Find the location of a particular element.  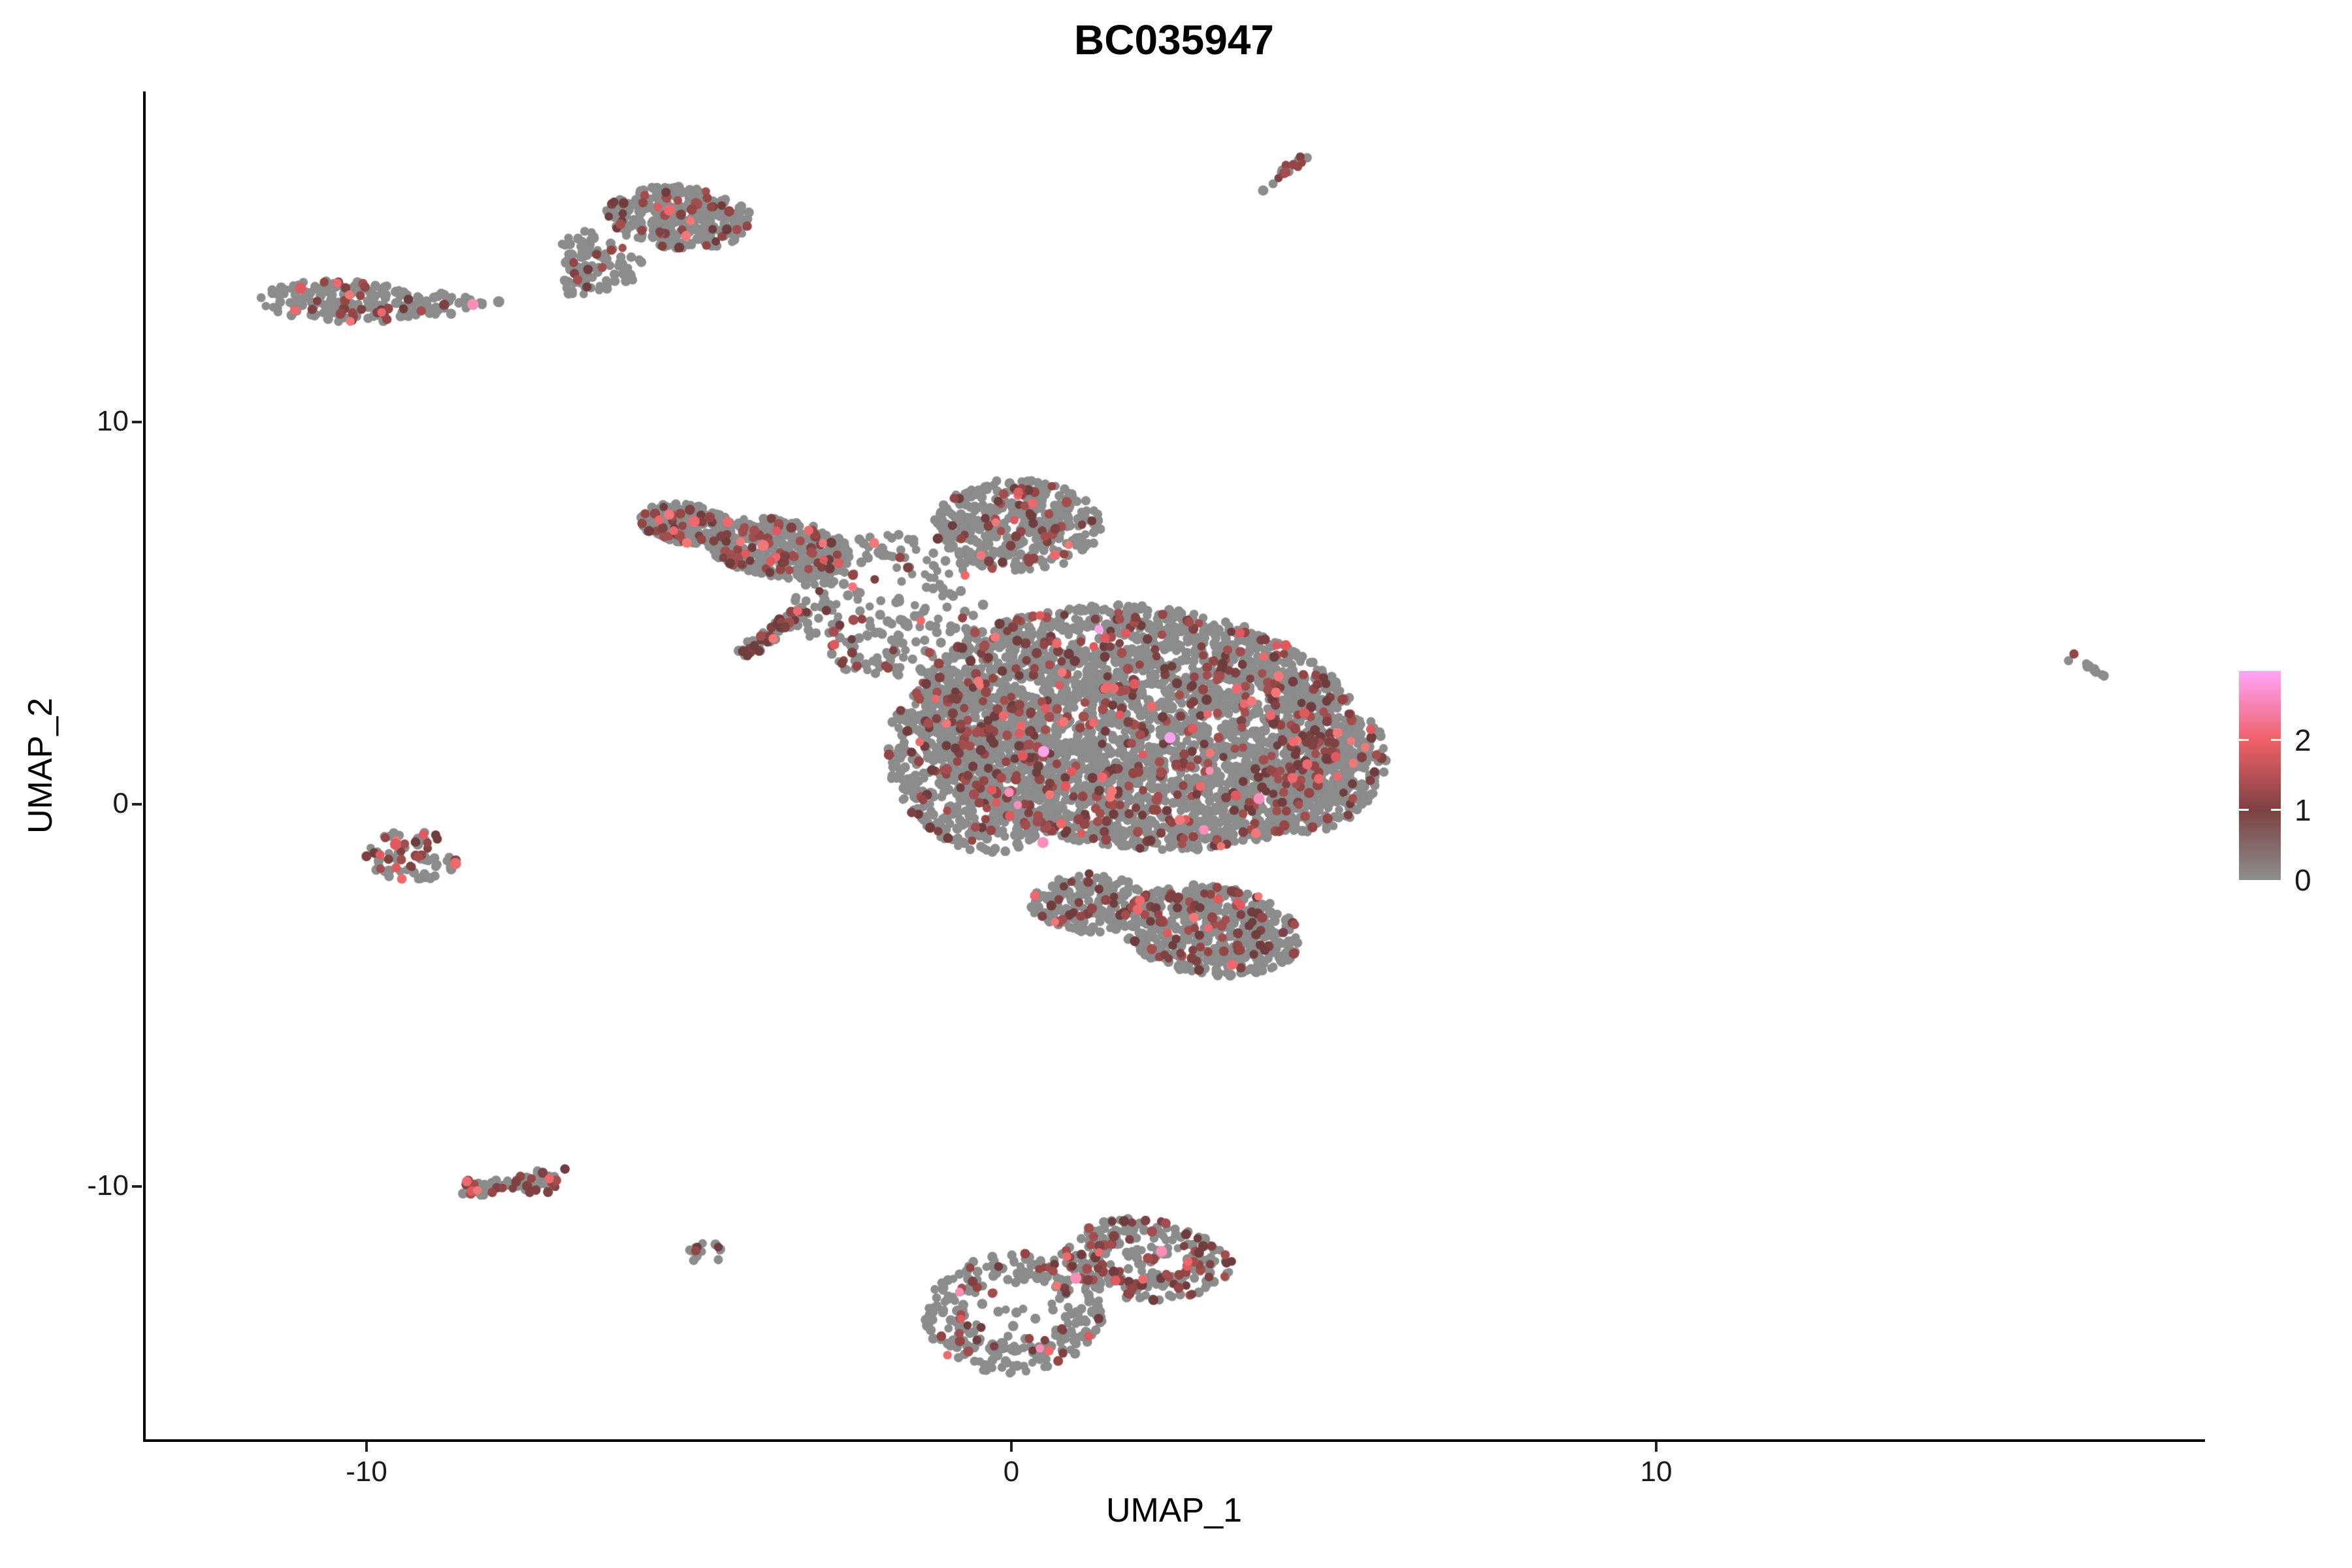

y-tick-label: 0 is located at coordinates (120, 803).